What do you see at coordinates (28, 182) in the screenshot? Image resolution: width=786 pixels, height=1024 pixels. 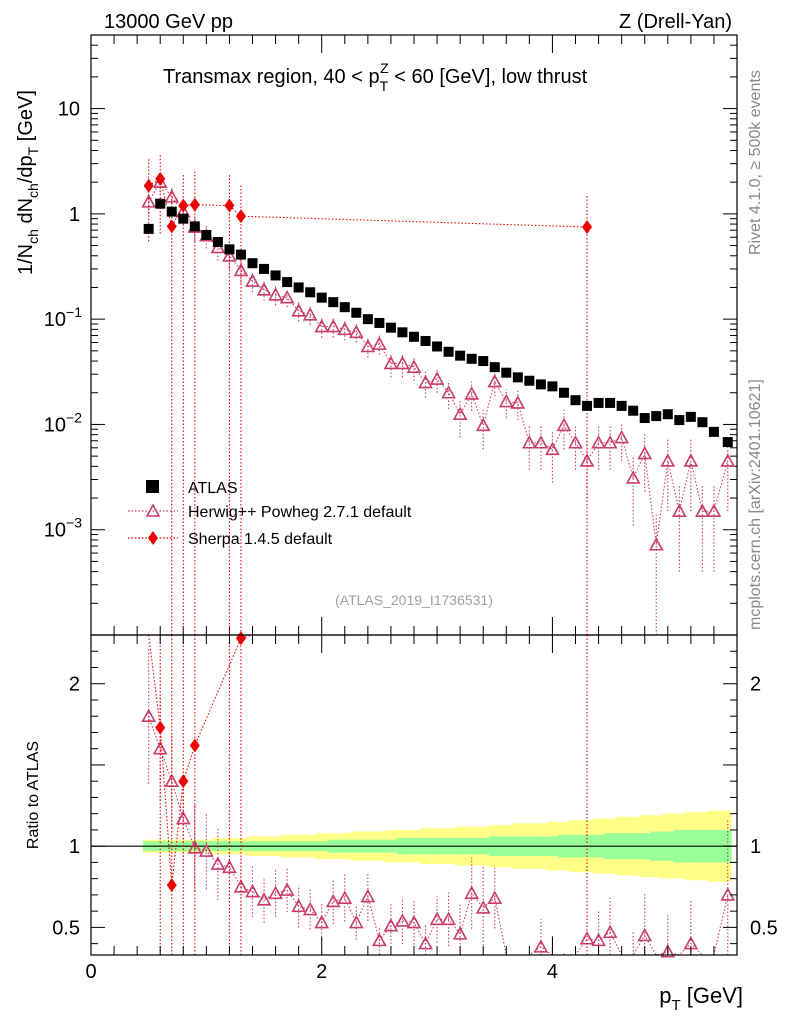 I see `y-axis-label: 1/Nch dNch/dpT [GeV]` at bounding box center [28, 182].